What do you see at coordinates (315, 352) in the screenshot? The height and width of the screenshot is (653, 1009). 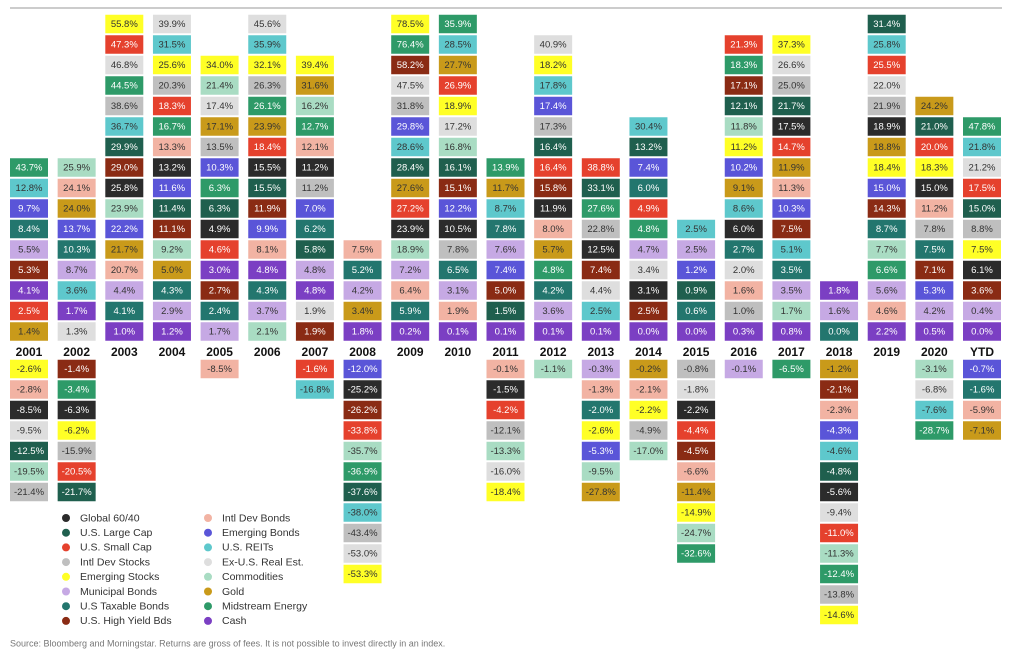 I see `year-label: 2007` at bounding box center [315, 352].